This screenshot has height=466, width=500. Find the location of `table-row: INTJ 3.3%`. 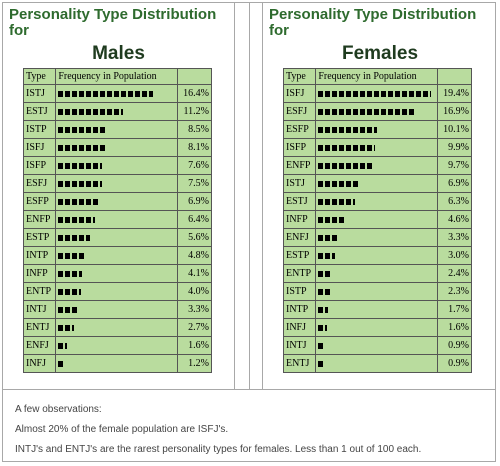

table-row: INTJ 3.3% is located at coordinates (117, 309).